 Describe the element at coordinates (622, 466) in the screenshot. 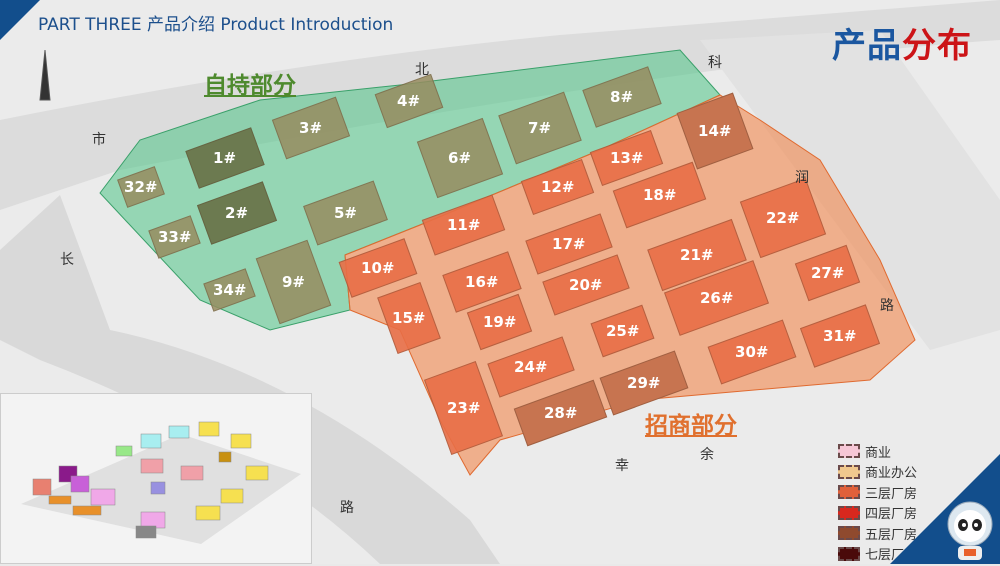

I see `road-label: 幸` at that location.